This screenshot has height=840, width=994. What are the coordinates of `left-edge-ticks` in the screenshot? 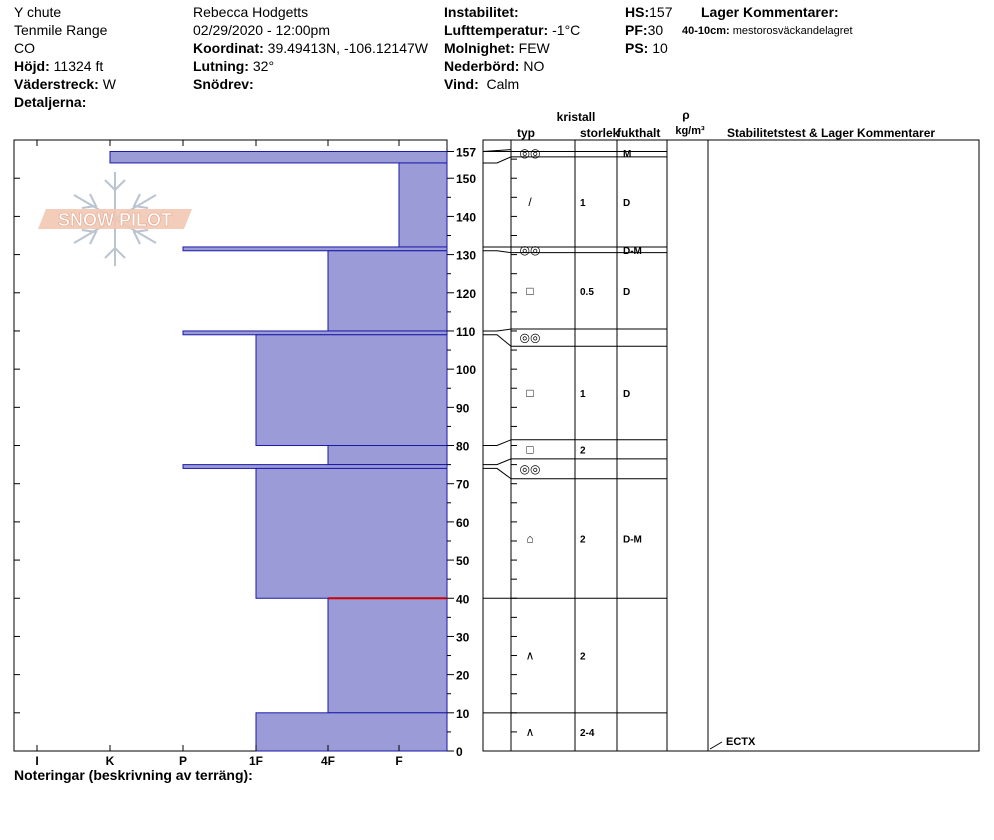 It's located at (17, 445).